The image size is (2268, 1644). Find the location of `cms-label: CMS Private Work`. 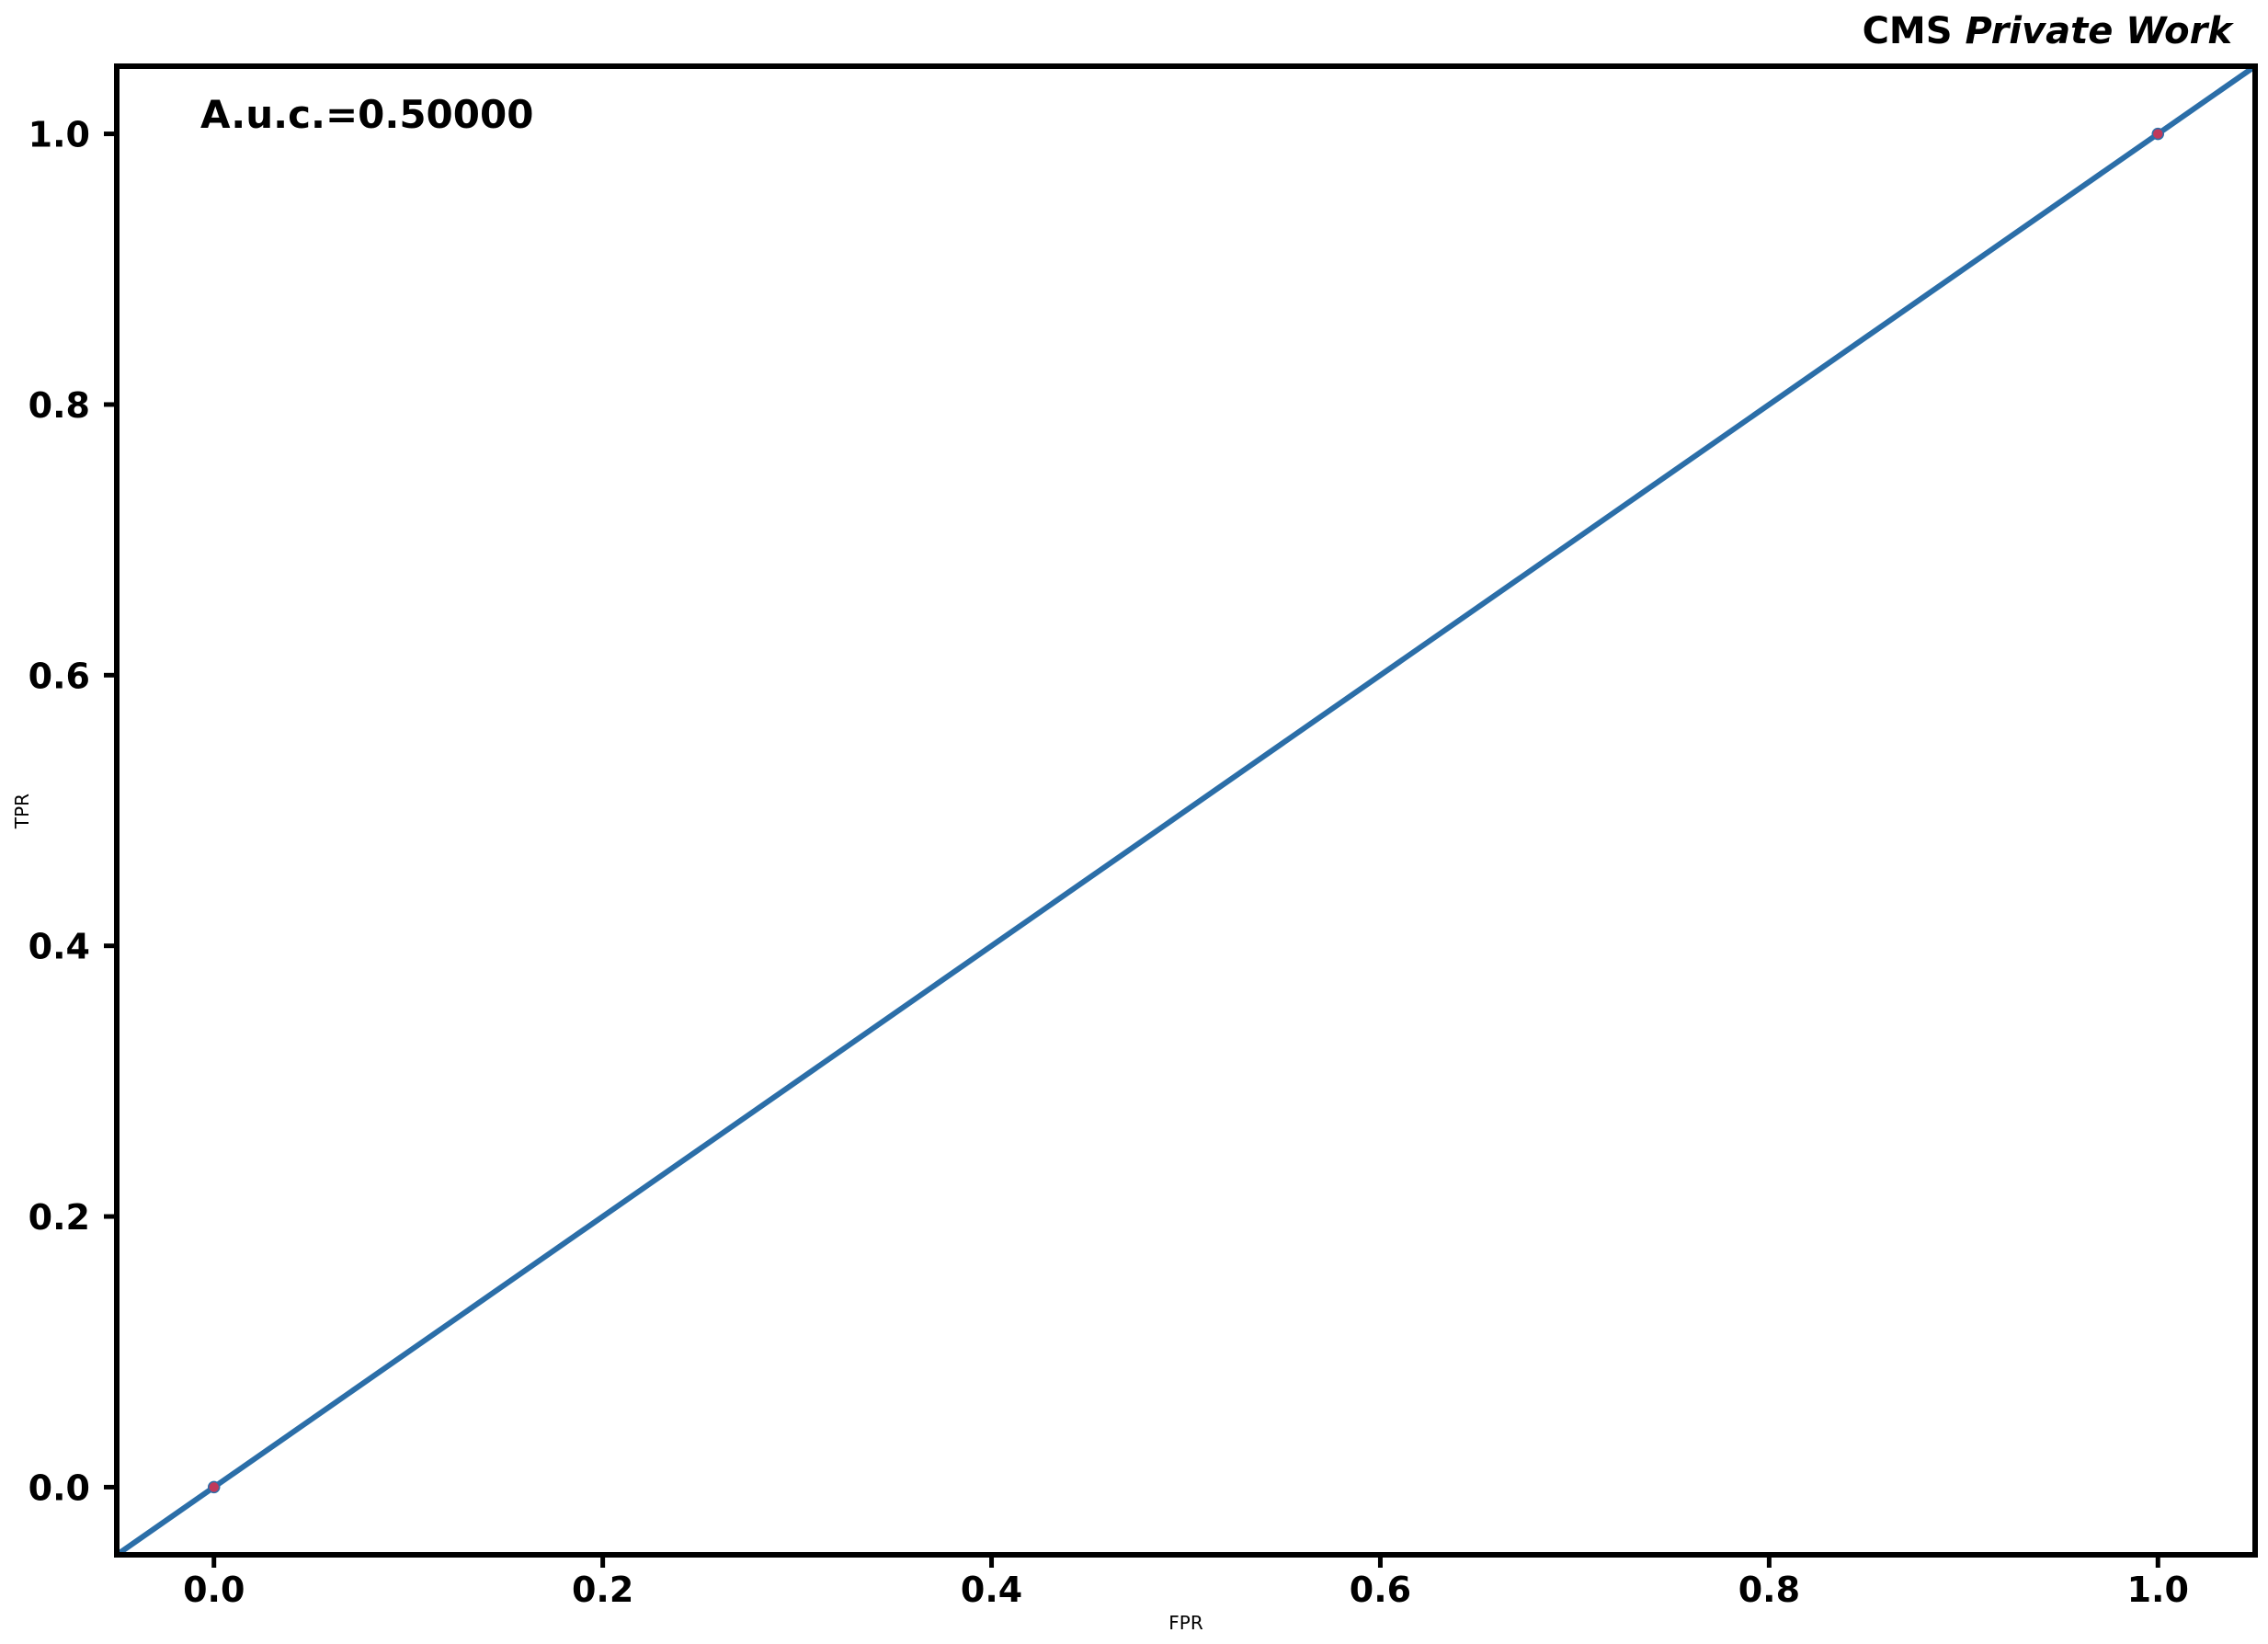

cms-label: CMS Private Work is located at coordinates (2049, 31).